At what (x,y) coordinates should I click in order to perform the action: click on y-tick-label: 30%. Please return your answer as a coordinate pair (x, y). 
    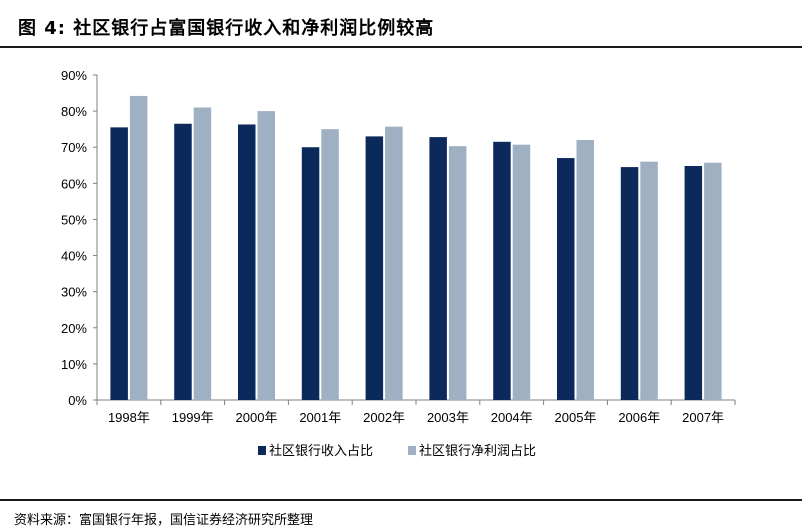
    Looking at the image, I should click on (74, 292).